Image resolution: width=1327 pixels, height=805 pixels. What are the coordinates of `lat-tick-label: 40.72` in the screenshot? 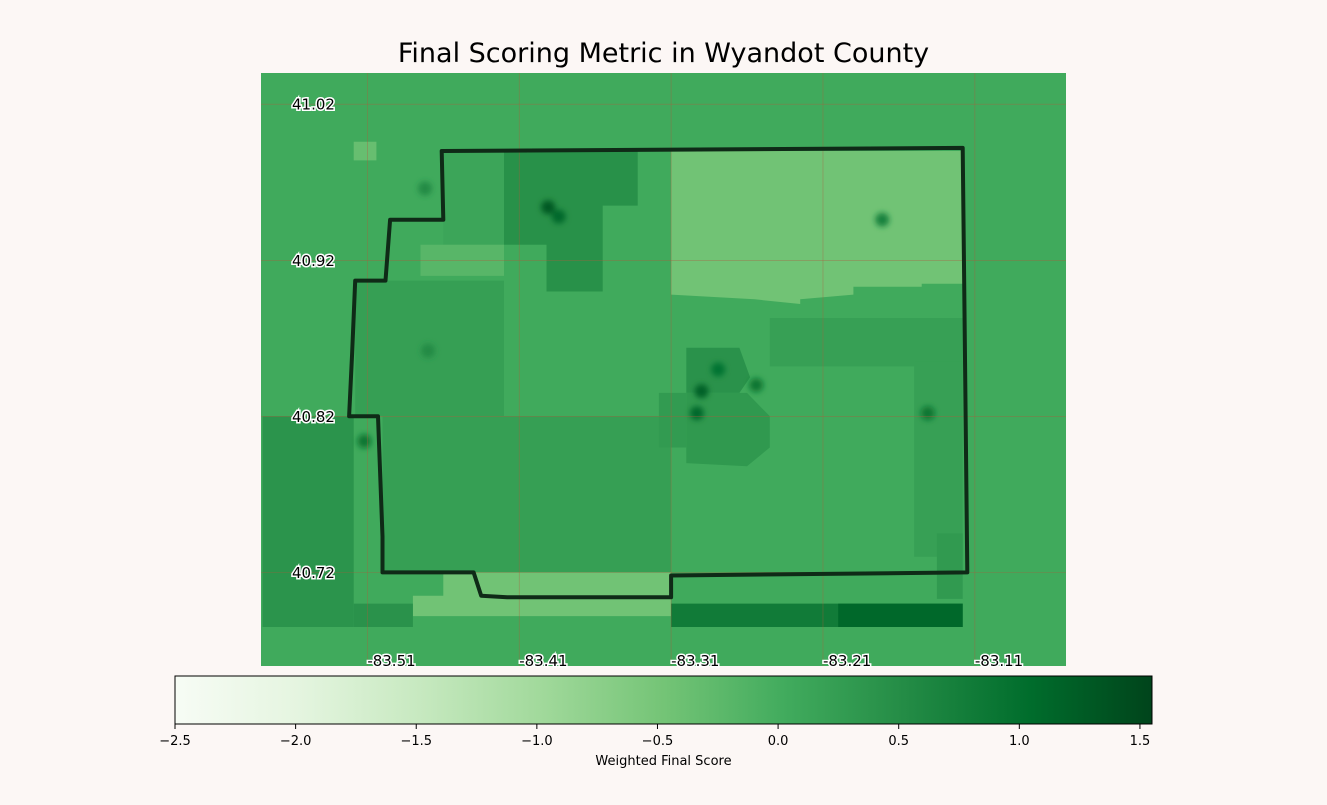 It's located at (313, 573).